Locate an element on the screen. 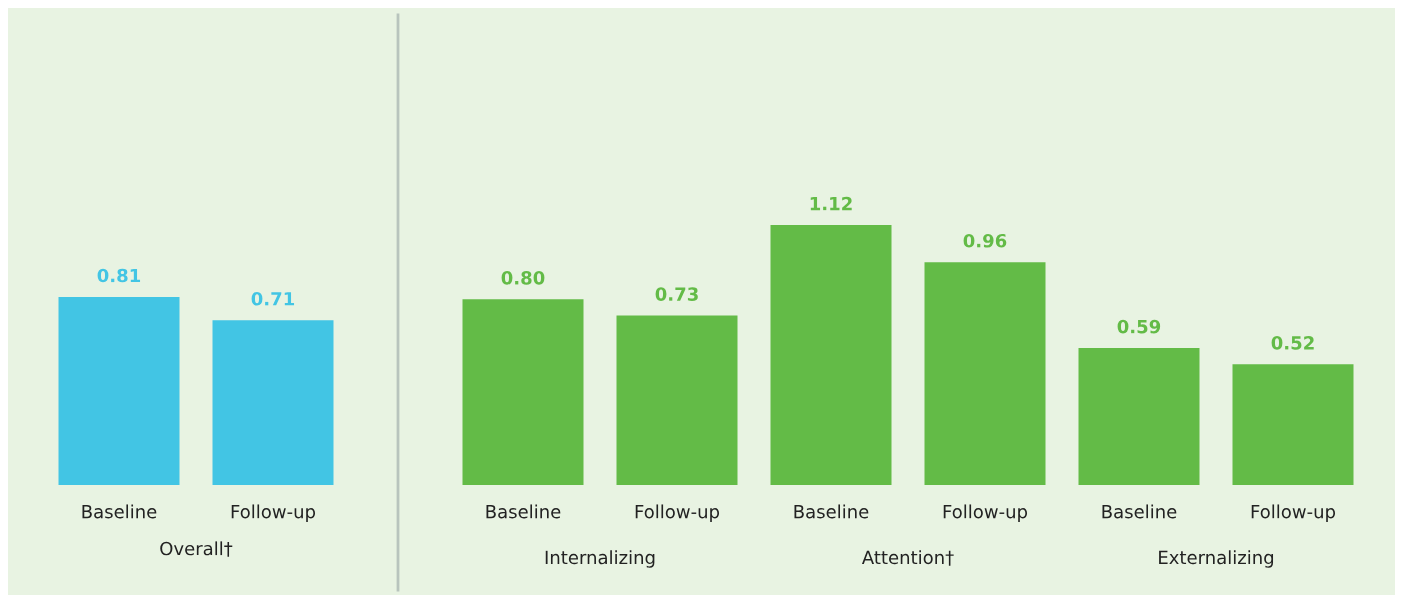  data-label: 0.59 is located at coordinates (1139, 326).